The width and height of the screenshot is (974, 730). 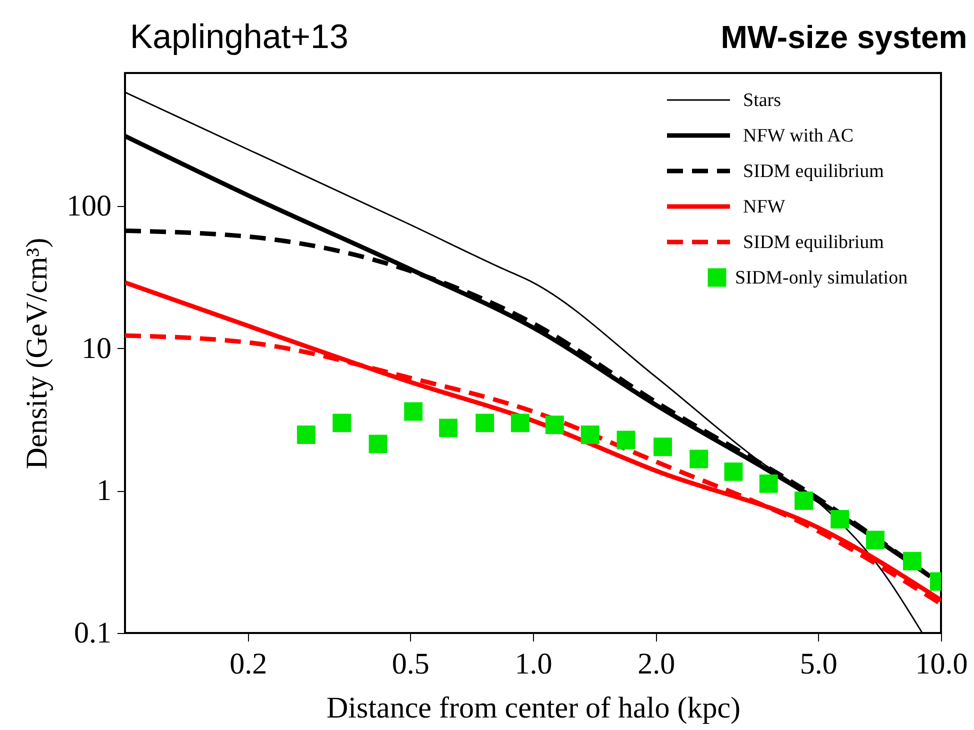 I want to click on y-axis-title: Density (GeV/cm³), so click(x=37, y=354).